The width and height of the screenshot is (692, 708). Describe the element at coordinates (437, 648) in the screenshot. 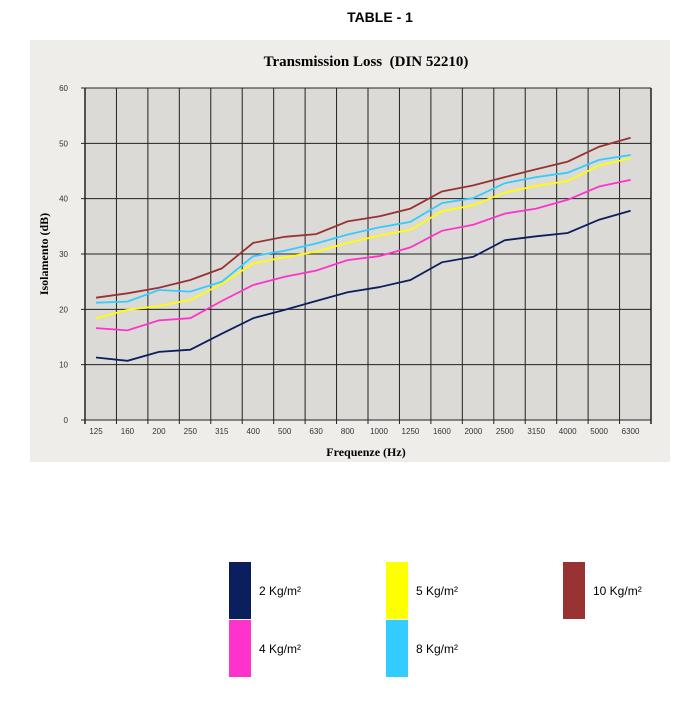

I see `legend-label: 8 Kg/m²` at that location.